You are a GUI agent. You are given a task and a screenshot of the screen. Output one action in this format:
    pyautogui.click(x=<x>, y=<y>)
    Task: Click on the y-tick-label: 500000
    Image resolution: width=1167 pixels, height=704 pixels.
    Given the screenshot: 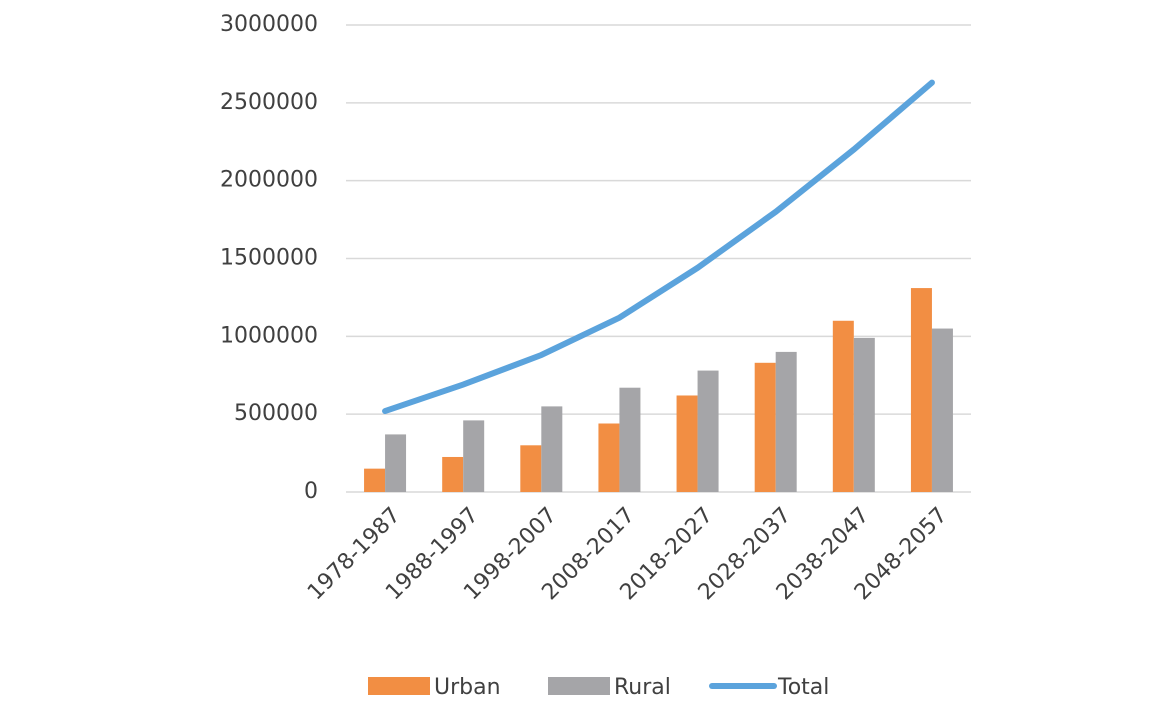 What is the action you would take?
    pyautogui.click(x=276, y=413)
    